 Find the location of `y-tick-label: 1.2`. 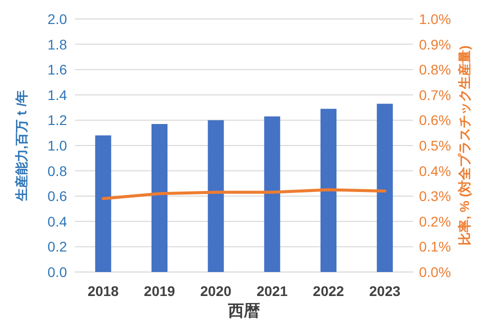

y-tick-label: 1.2 is located at coordinates (58, 120).